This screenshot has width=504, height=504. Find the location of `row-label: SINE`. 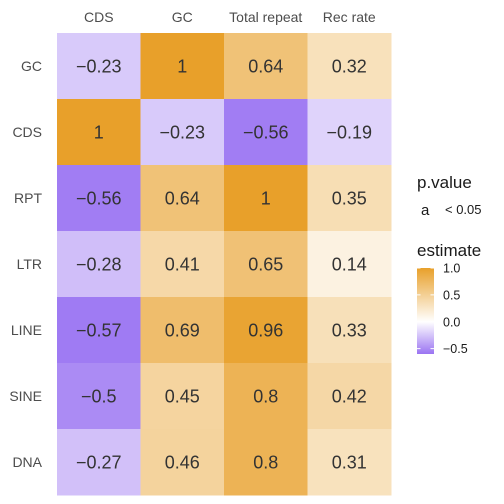

row-label: SINE is located at coordinates (25, 396).